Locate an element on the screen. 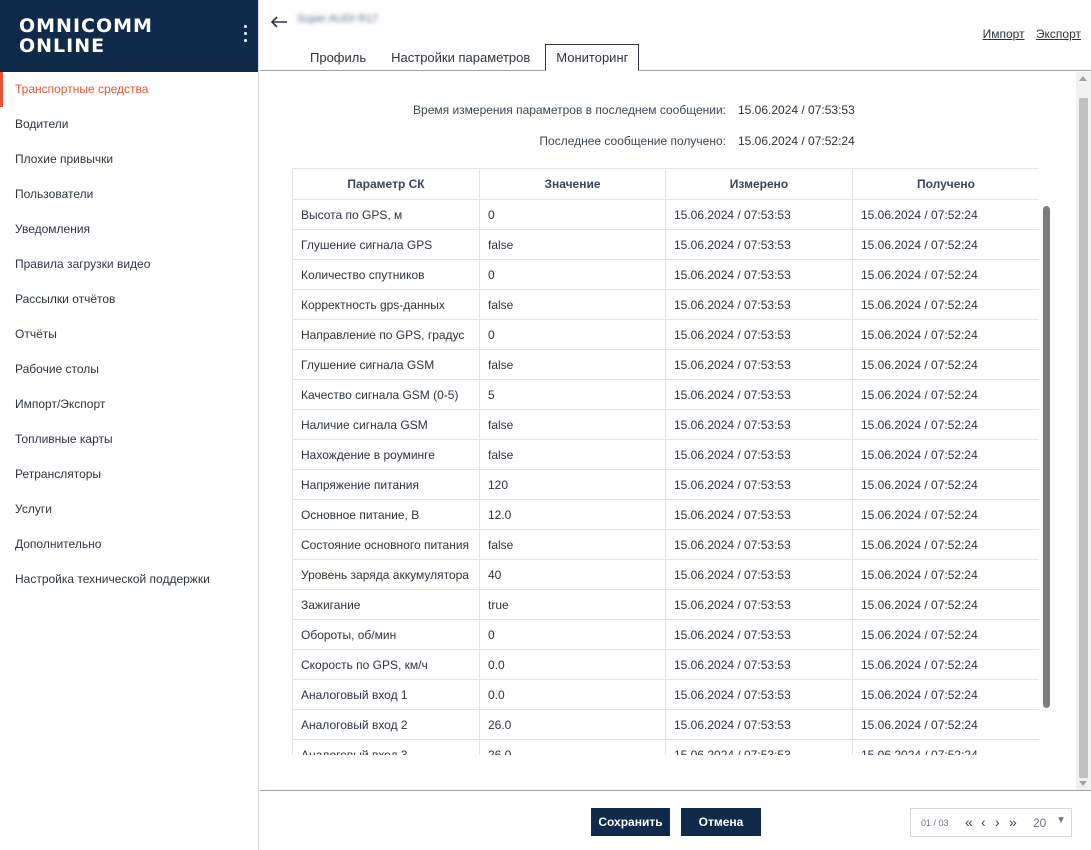 This screenshot has height=850, width=1091. scrollbar-thumb is located at coordinates (1083, 438).